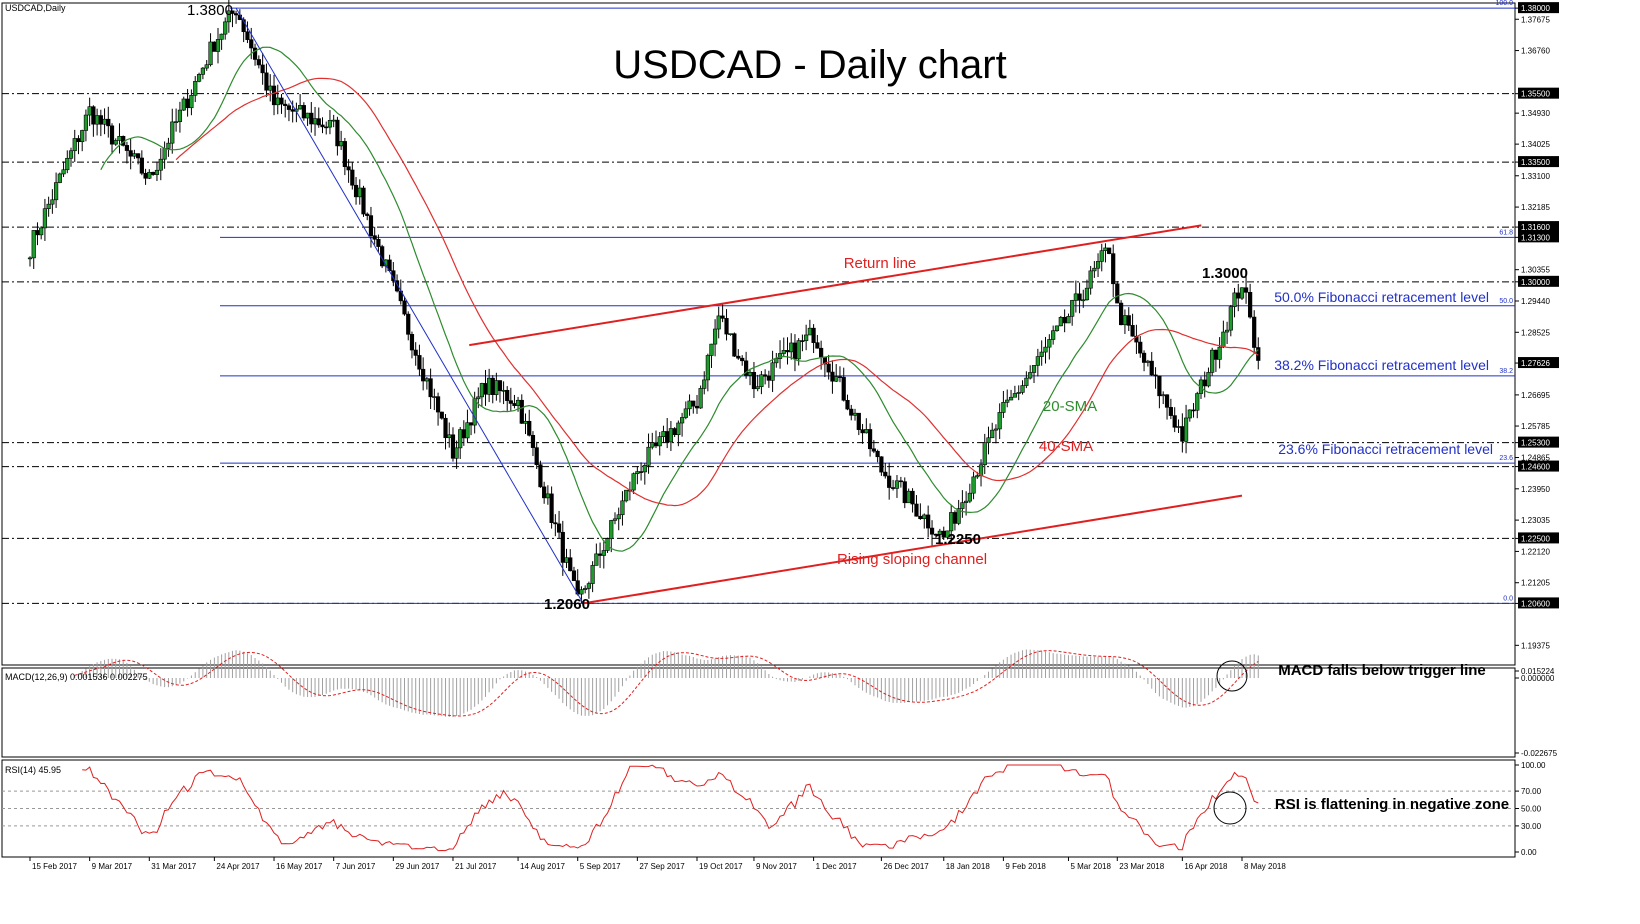 This screenshot has width=1640, height=924. Describe the element at coordinates (968, 866) in the screenshot. I see `time-tick-label: 18 Jan 2018` at that location.